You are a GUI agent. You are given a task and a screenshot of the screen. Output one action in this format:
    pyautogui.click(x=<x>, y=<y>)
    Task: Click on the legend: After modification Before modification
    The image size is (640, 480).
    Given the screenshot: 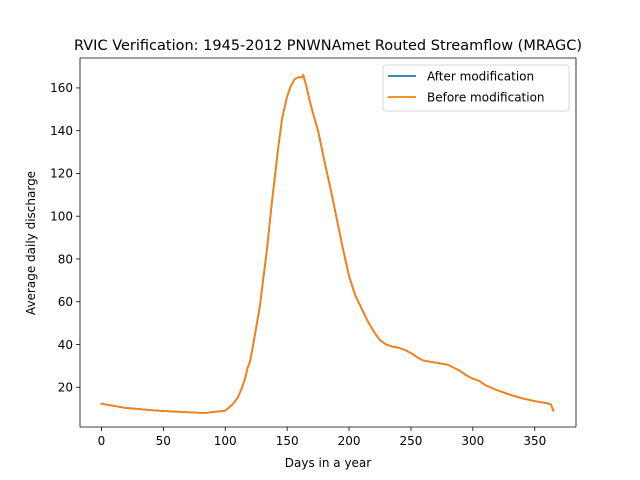 What is the action you would take?
    pyautogui.click(x=476, y=88)
    